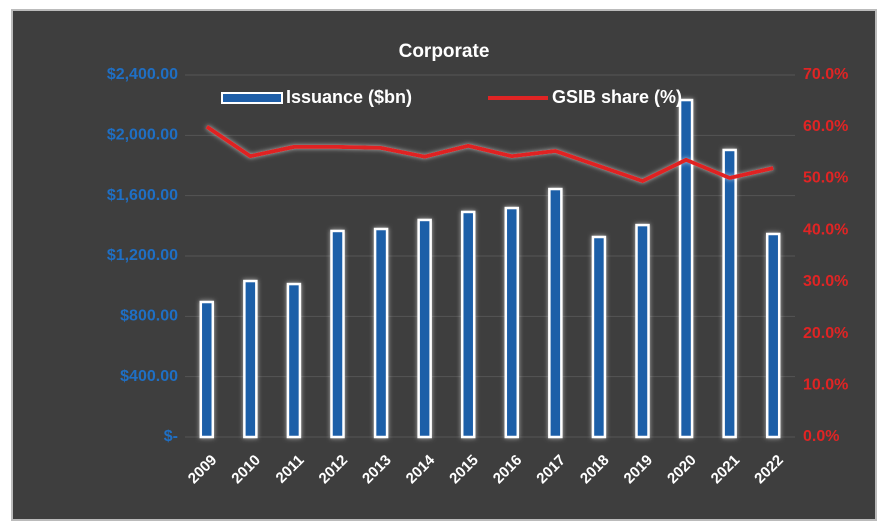 Image resolution: width=888 pixels, height=532 pixels. I want to click on y-tick-label: $1,200.00, so click(142, 255).